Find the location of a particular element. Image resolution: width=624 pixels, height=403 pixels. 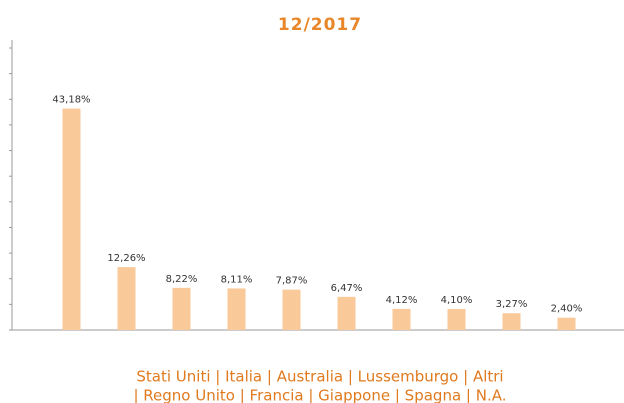

chart-title: 12/2017 is located at coordinates (320, 25).